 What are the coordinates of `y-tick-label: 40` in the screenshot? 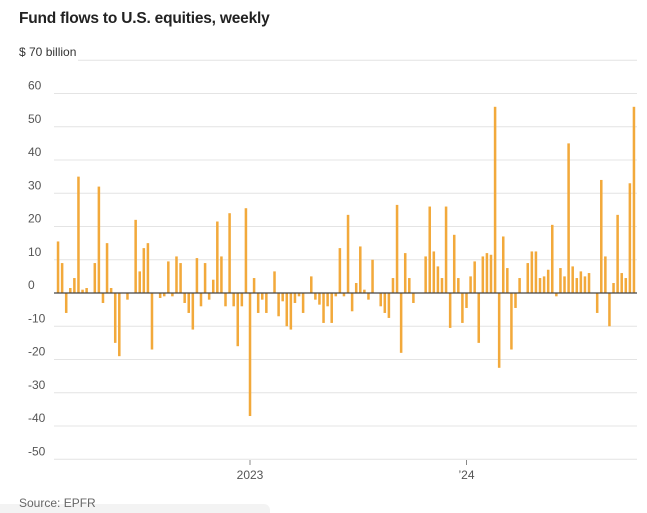 It's located at (35, 152).